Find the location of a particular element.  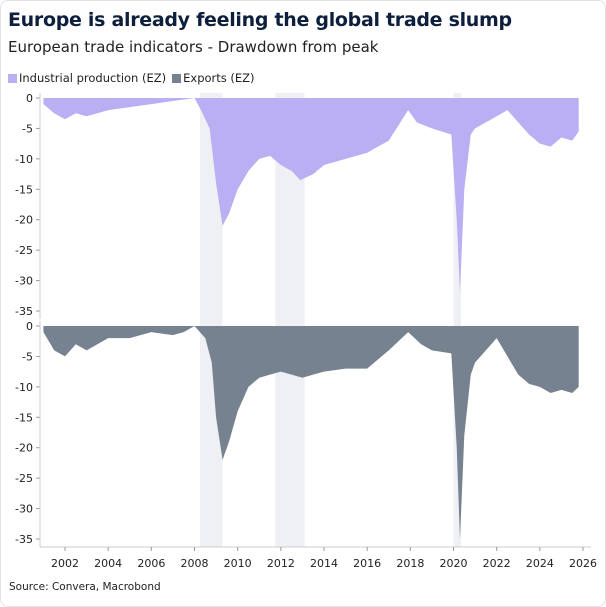

legend-label: Exports (EZ) is located at coordinates (219, 78).